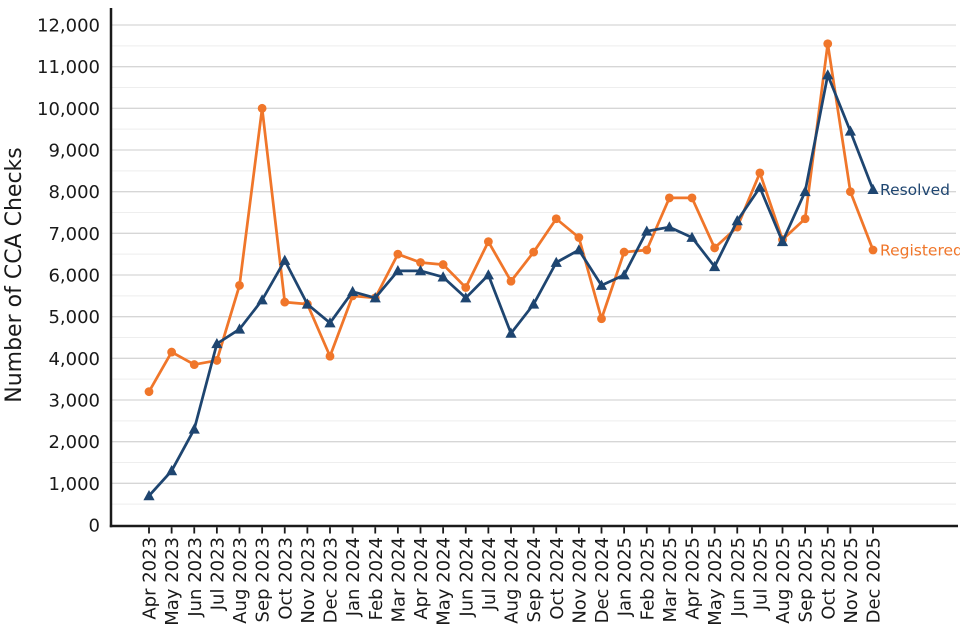  Describe the element at coordinates (74, 192) in the screenshot. I see `y-tick-label: 8,000` at that location.